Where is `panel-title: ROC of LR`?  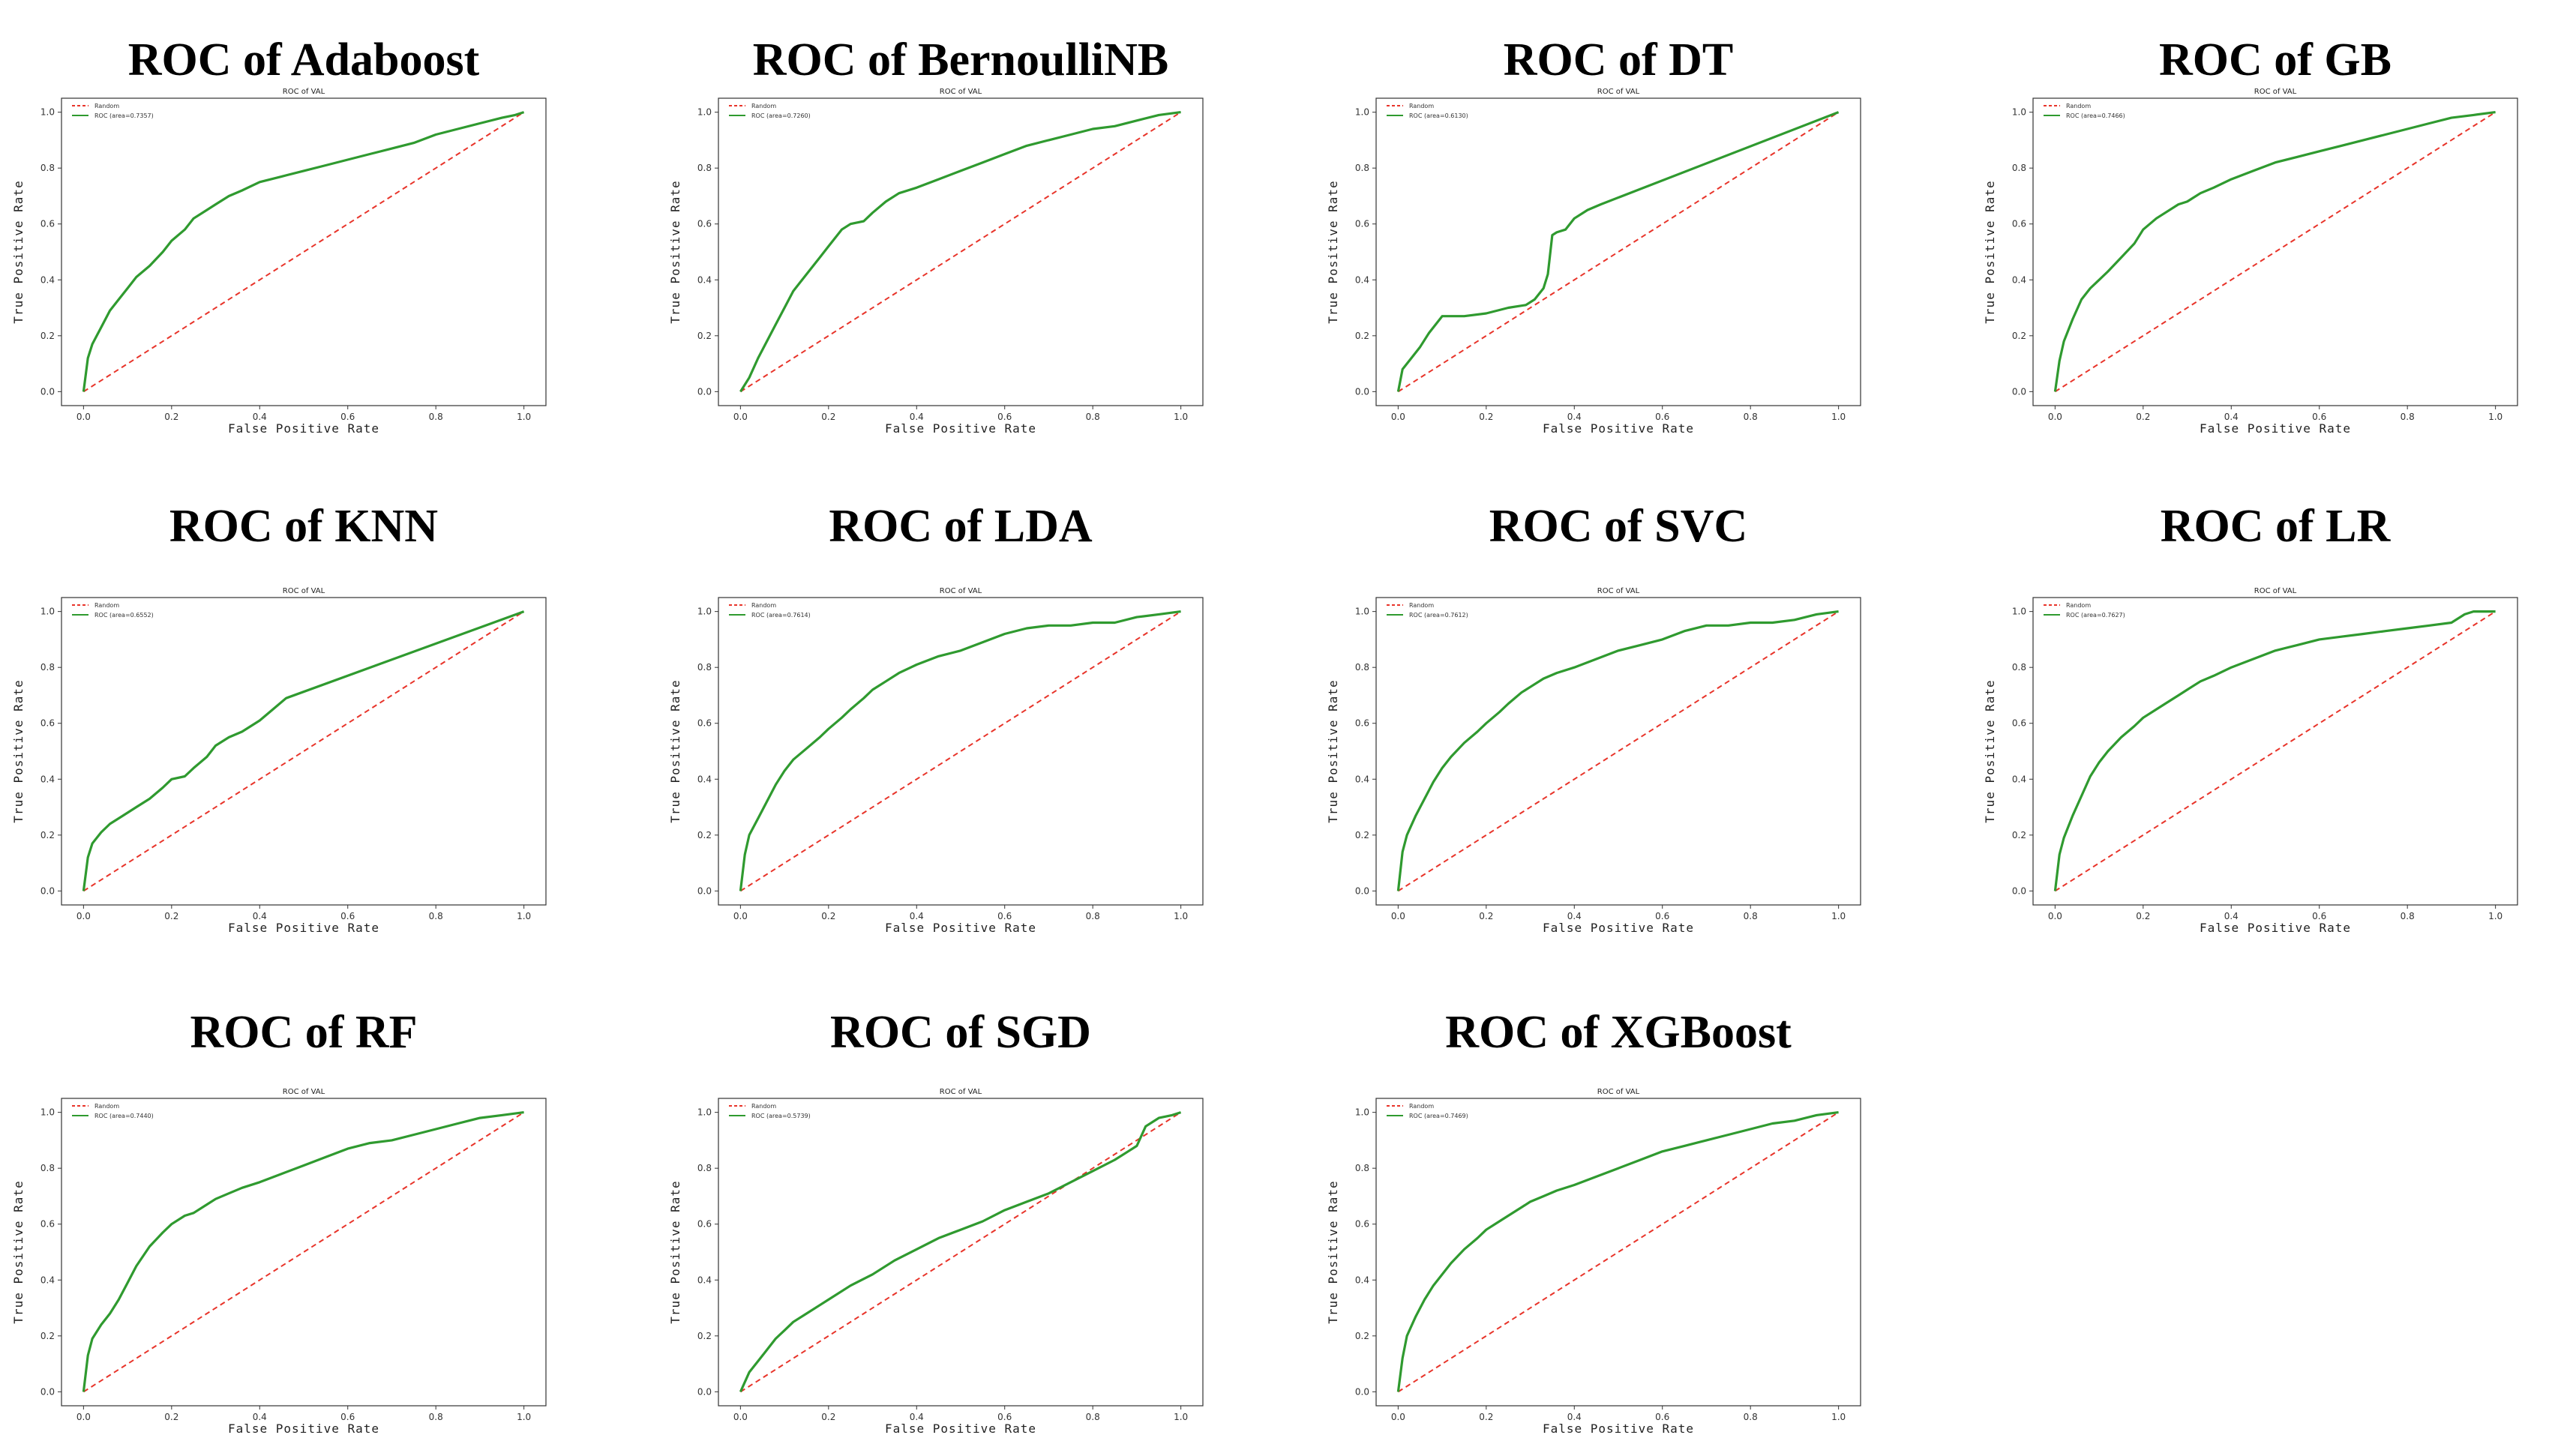 panel-title: ROC of LR is located at coordinates (2276, 526).